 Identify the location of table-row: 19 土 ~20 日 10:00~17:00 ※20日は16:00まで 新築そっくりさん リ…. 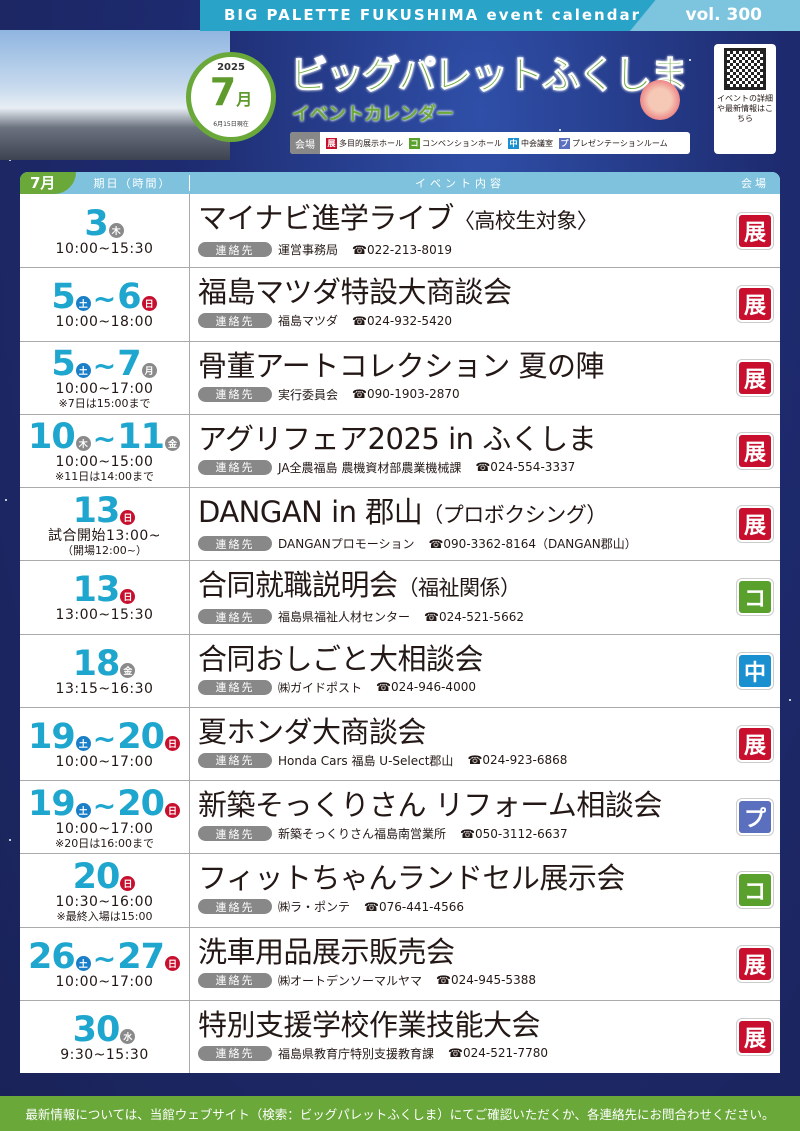
(400, 817).